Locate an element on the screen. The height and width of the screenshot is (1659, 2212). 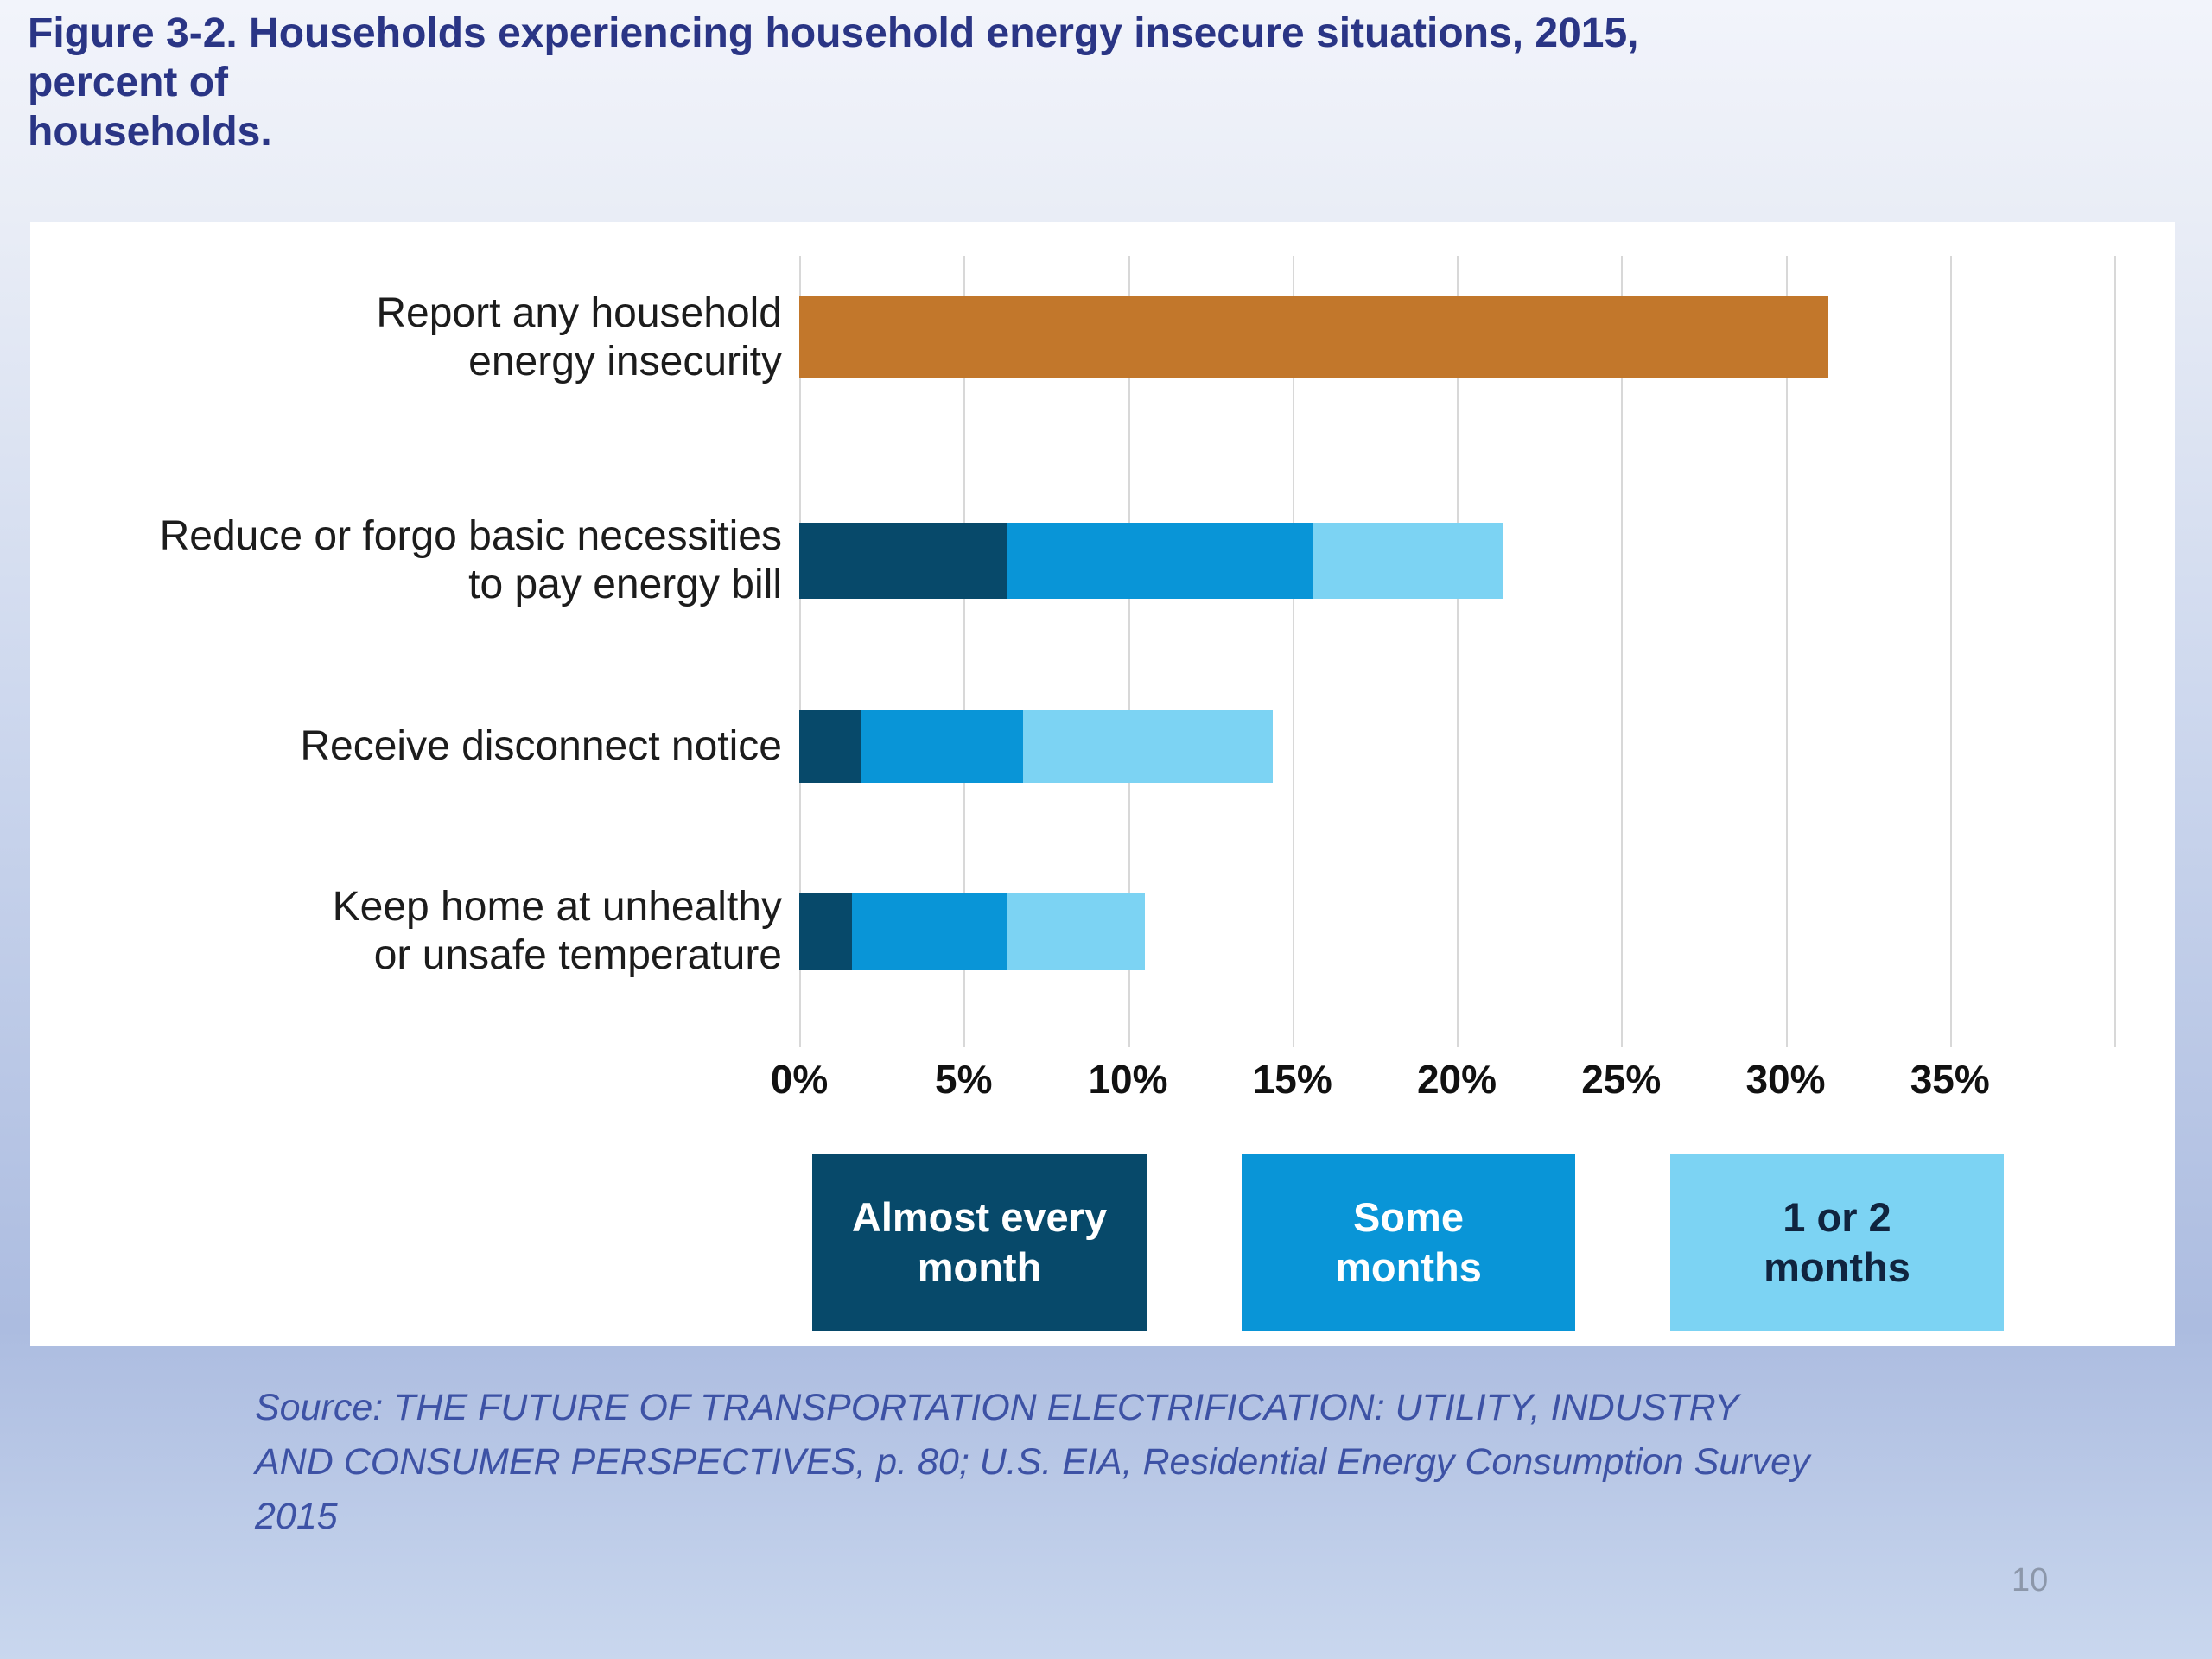
x-axis-tick-label: 15% is located at coordinates (1292, 1079).